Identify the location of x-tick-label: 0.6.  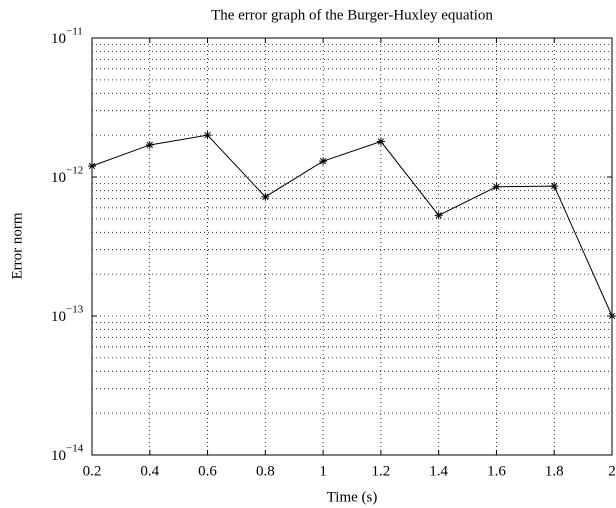
(207, 471).